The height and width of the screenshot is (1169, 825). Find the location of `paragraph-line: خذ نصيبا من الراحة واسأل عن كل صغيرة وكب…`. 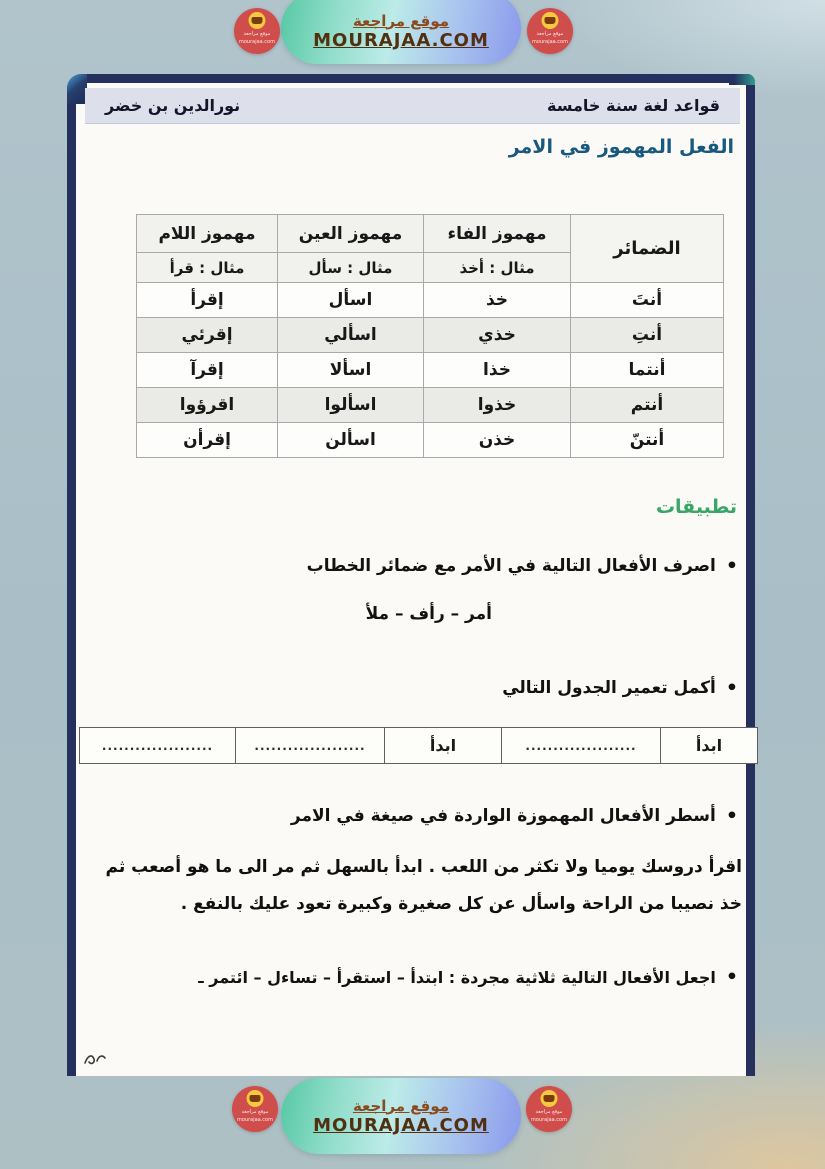

paragraph-line: خذ نصيبا من الراحة واسأل عن كل صغيرة وكب… is located at coordinates (461, 904).